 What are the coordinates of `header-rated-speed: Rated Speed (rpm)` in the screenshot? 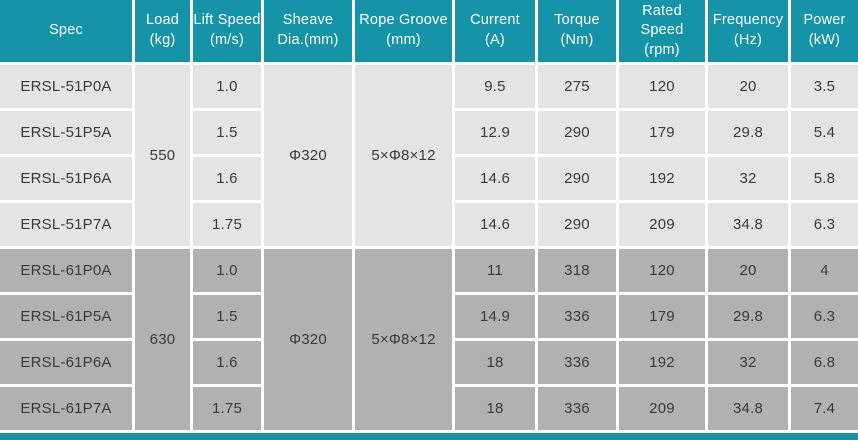 It's located at (662, 31).